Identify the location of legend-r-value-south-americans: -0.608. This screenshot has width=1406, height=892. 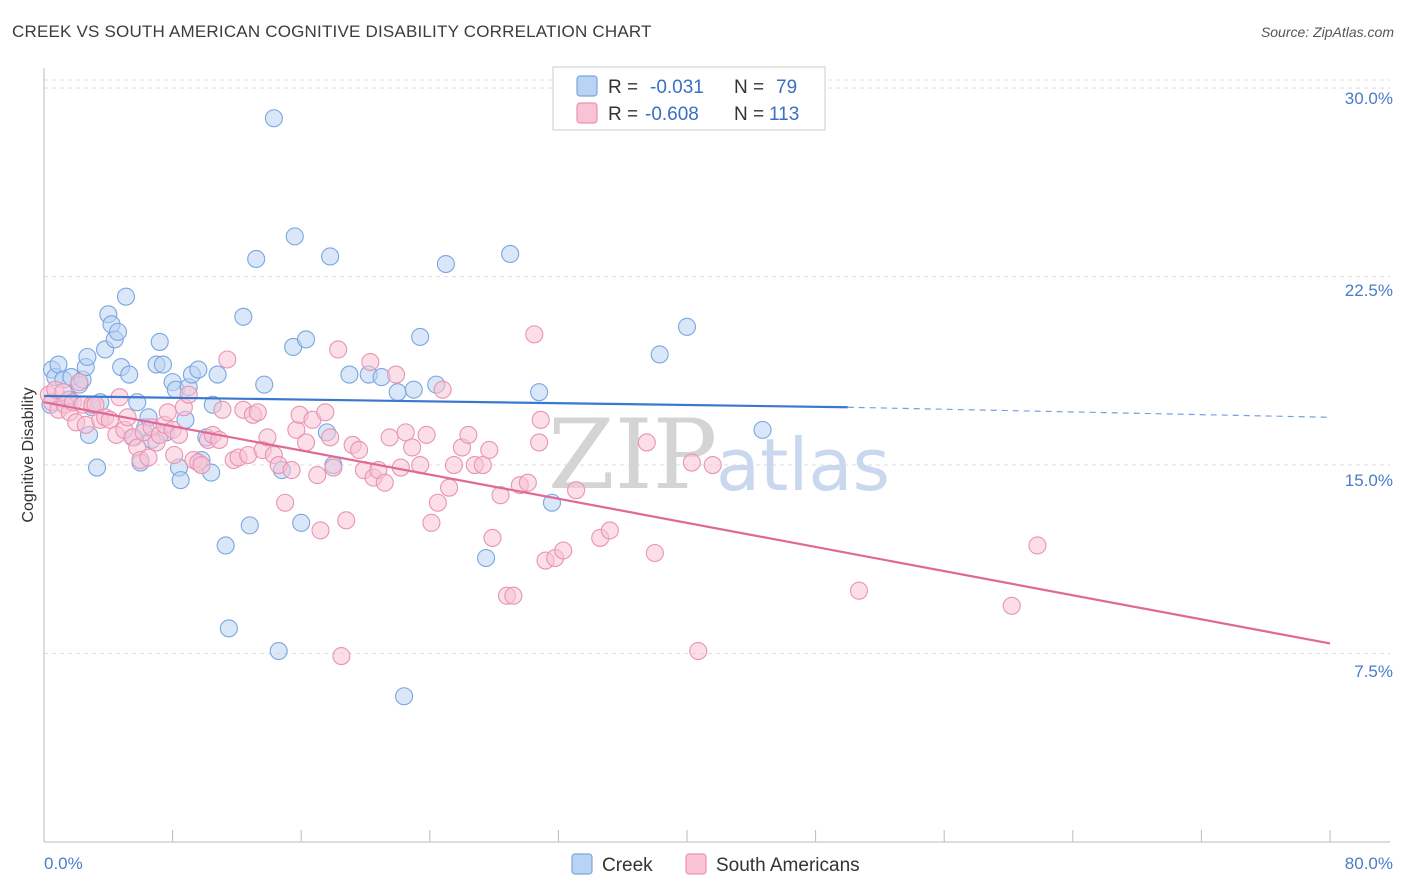
(672, 114).